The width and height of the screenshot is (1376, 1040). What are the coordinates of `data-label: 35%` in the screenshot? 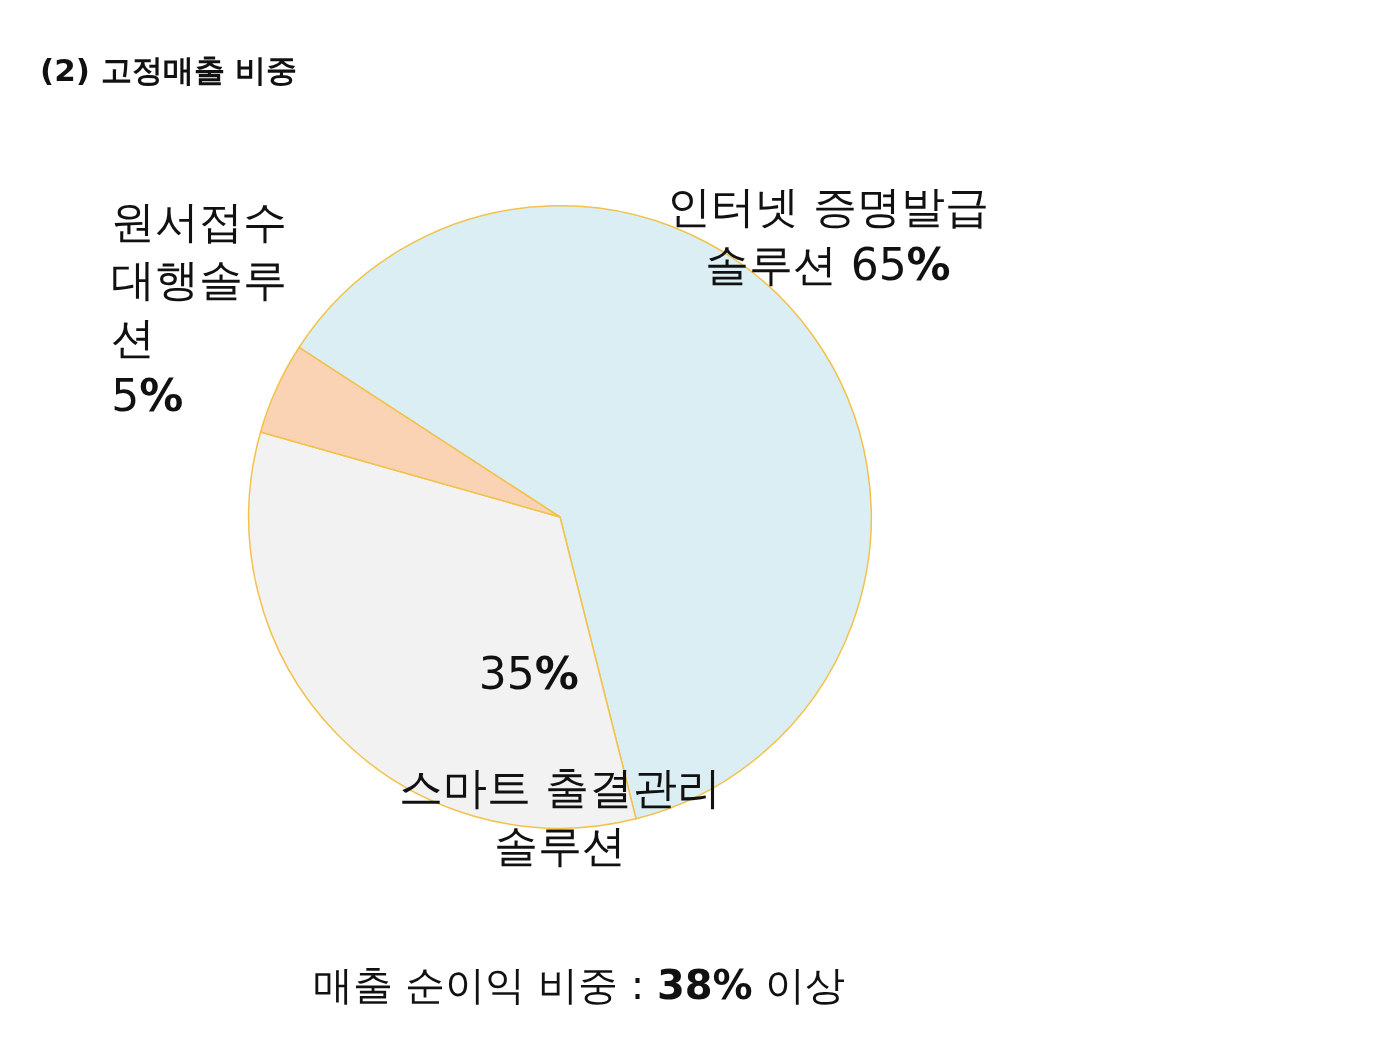 It's located at (528, 674).